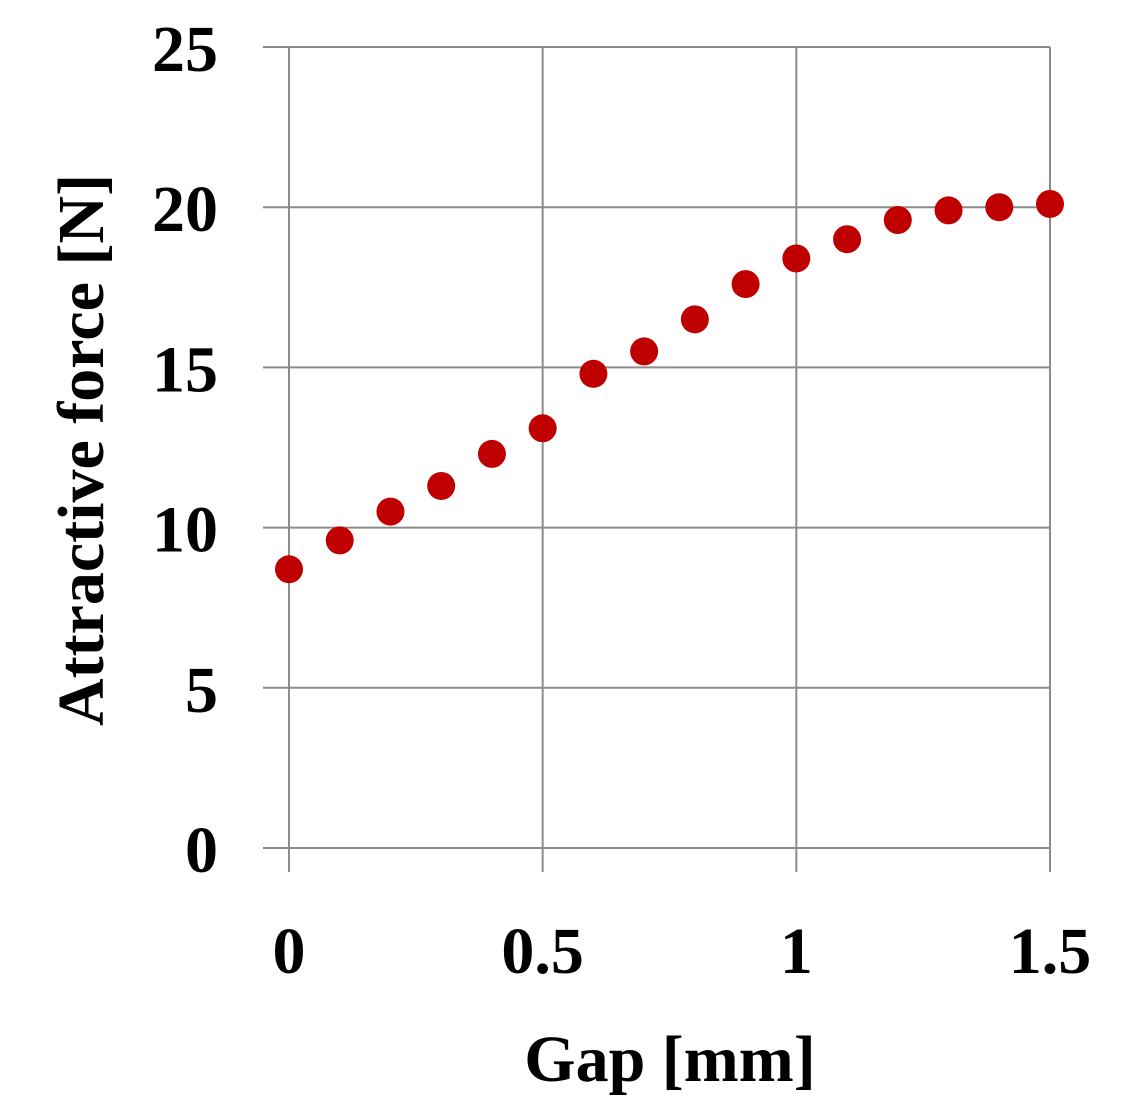  I want to click on y-tick-label: 20, so click(185, 209).